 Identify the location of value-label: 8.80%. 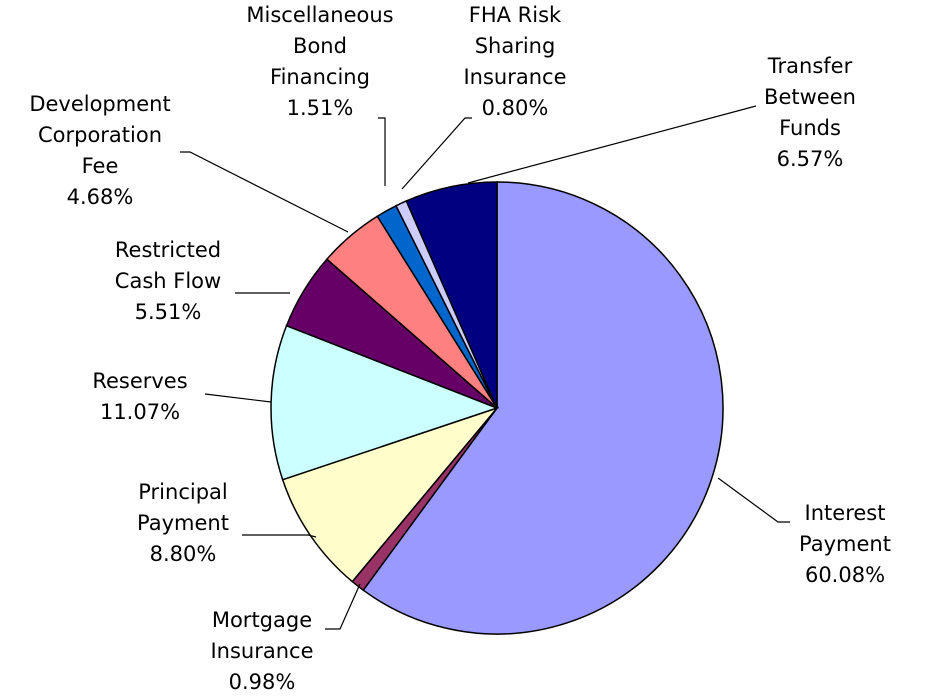
(183, 554).